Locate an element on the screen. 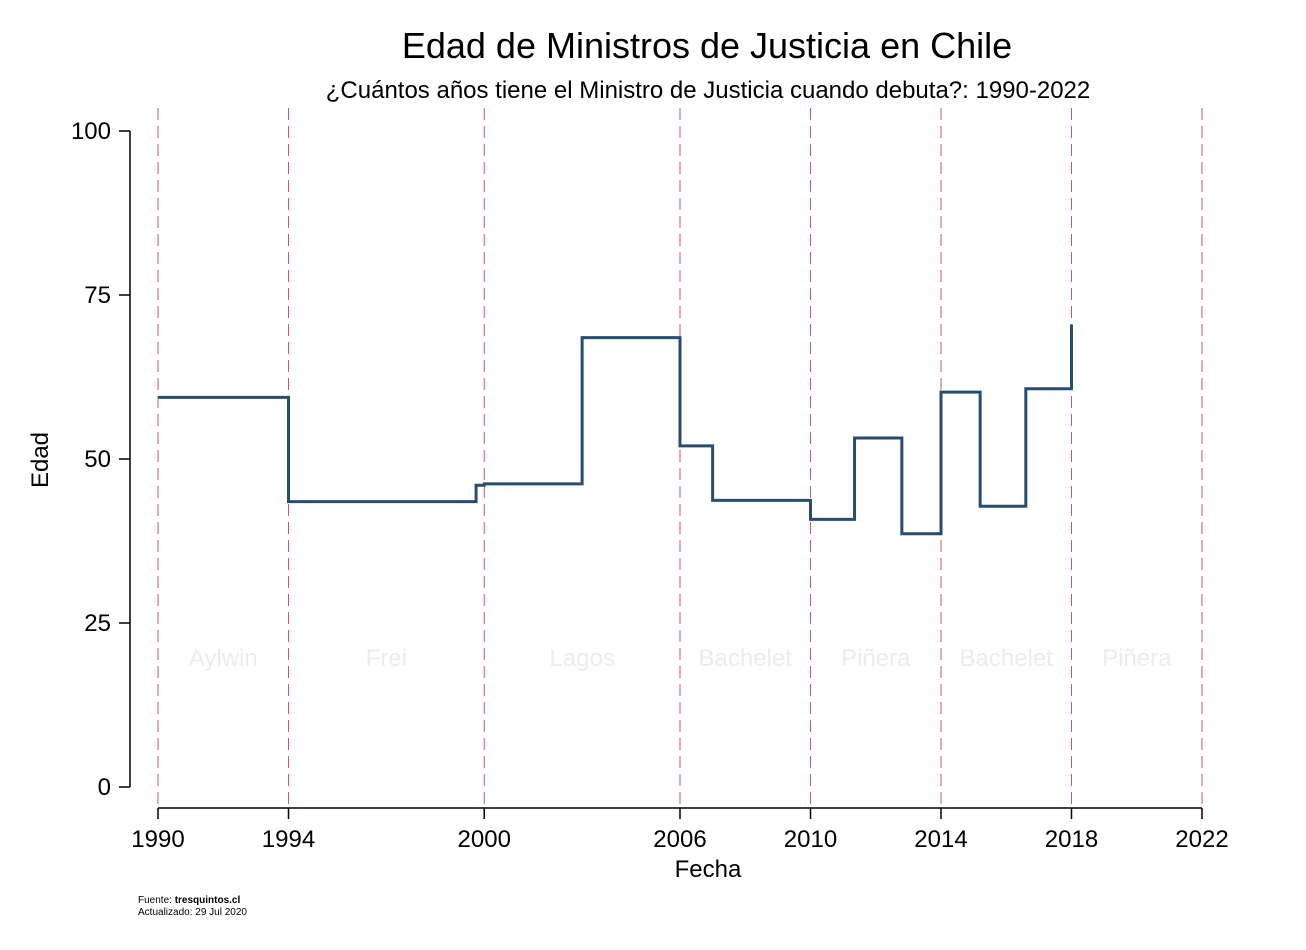 The image size is (1306, 950). chart-title: Edad de Ministros de Justicia en Chile is located at coordinates (707, 45).